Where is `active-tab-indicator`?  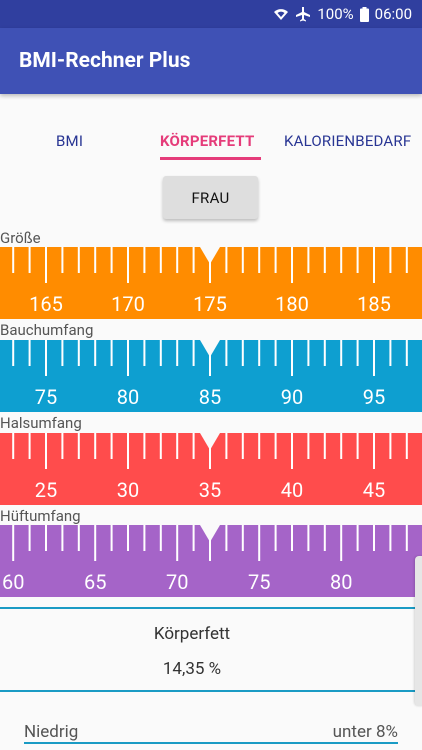 active-tab-indicator is located at coordinates (210, 158).